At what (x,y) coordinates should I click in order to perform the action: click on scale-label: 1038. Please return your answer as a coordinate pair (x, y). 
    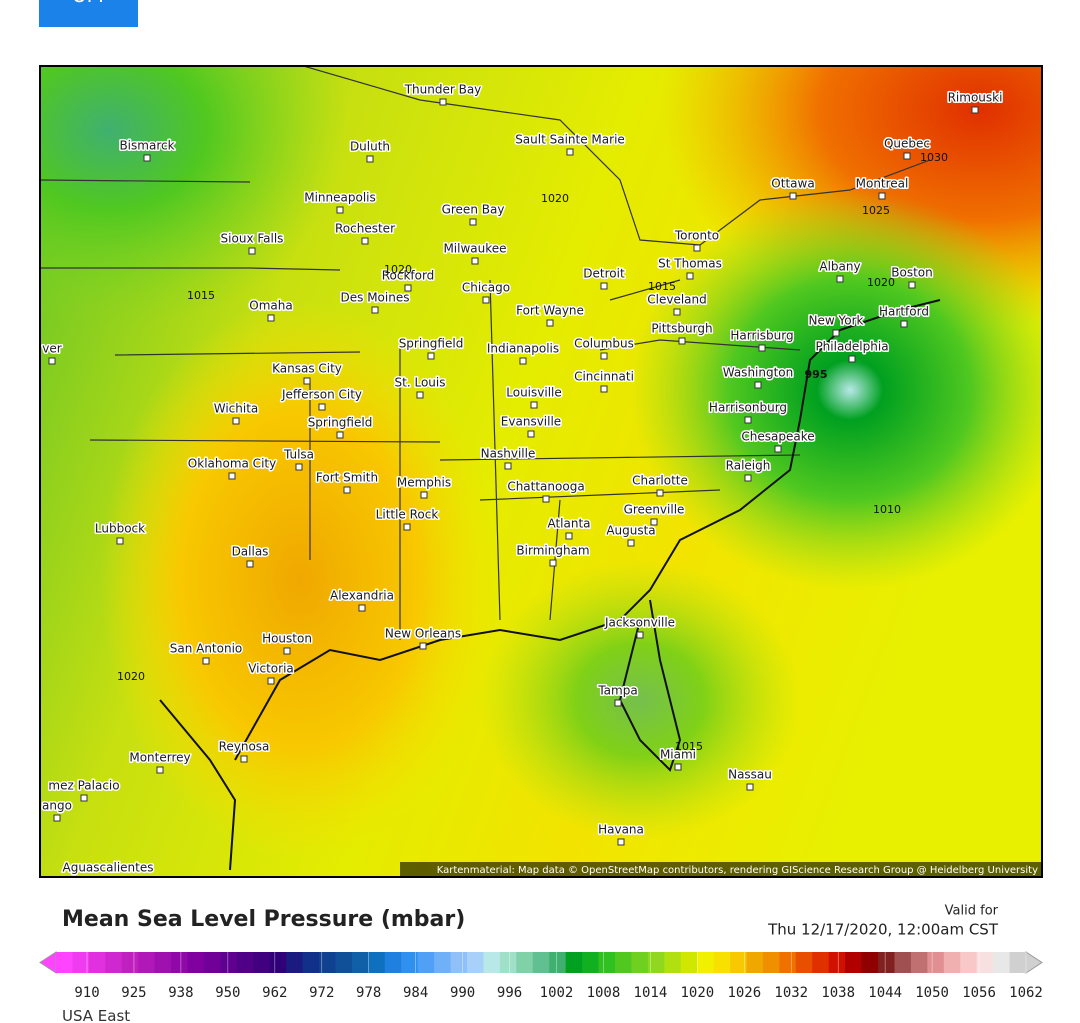
    Looking at the image, I should click on (838, 993).